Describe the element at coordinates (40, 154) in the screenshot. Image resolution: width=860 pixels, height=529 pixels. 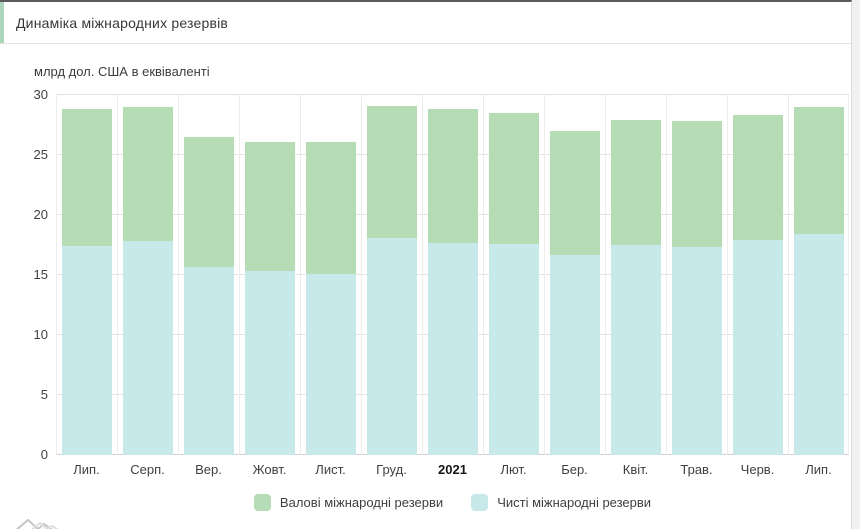
I see `y-tick-label-25: 25` at that location.